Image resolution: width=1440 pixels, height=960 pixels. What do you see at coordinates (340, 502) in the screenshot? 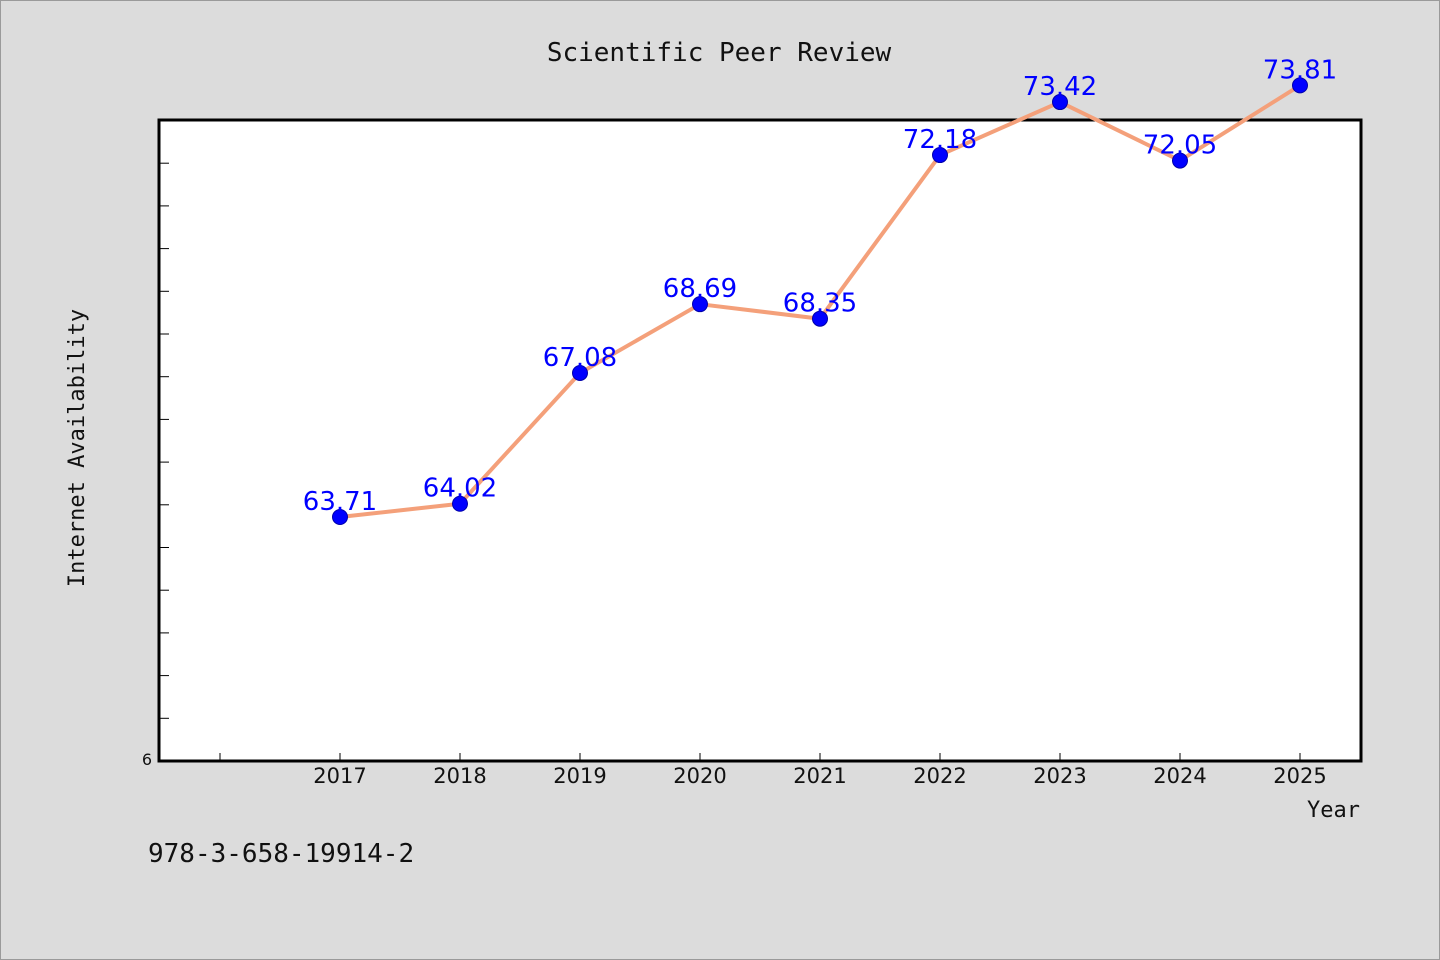
I see `data-label: 63.71` at bounding box center [340, 502].